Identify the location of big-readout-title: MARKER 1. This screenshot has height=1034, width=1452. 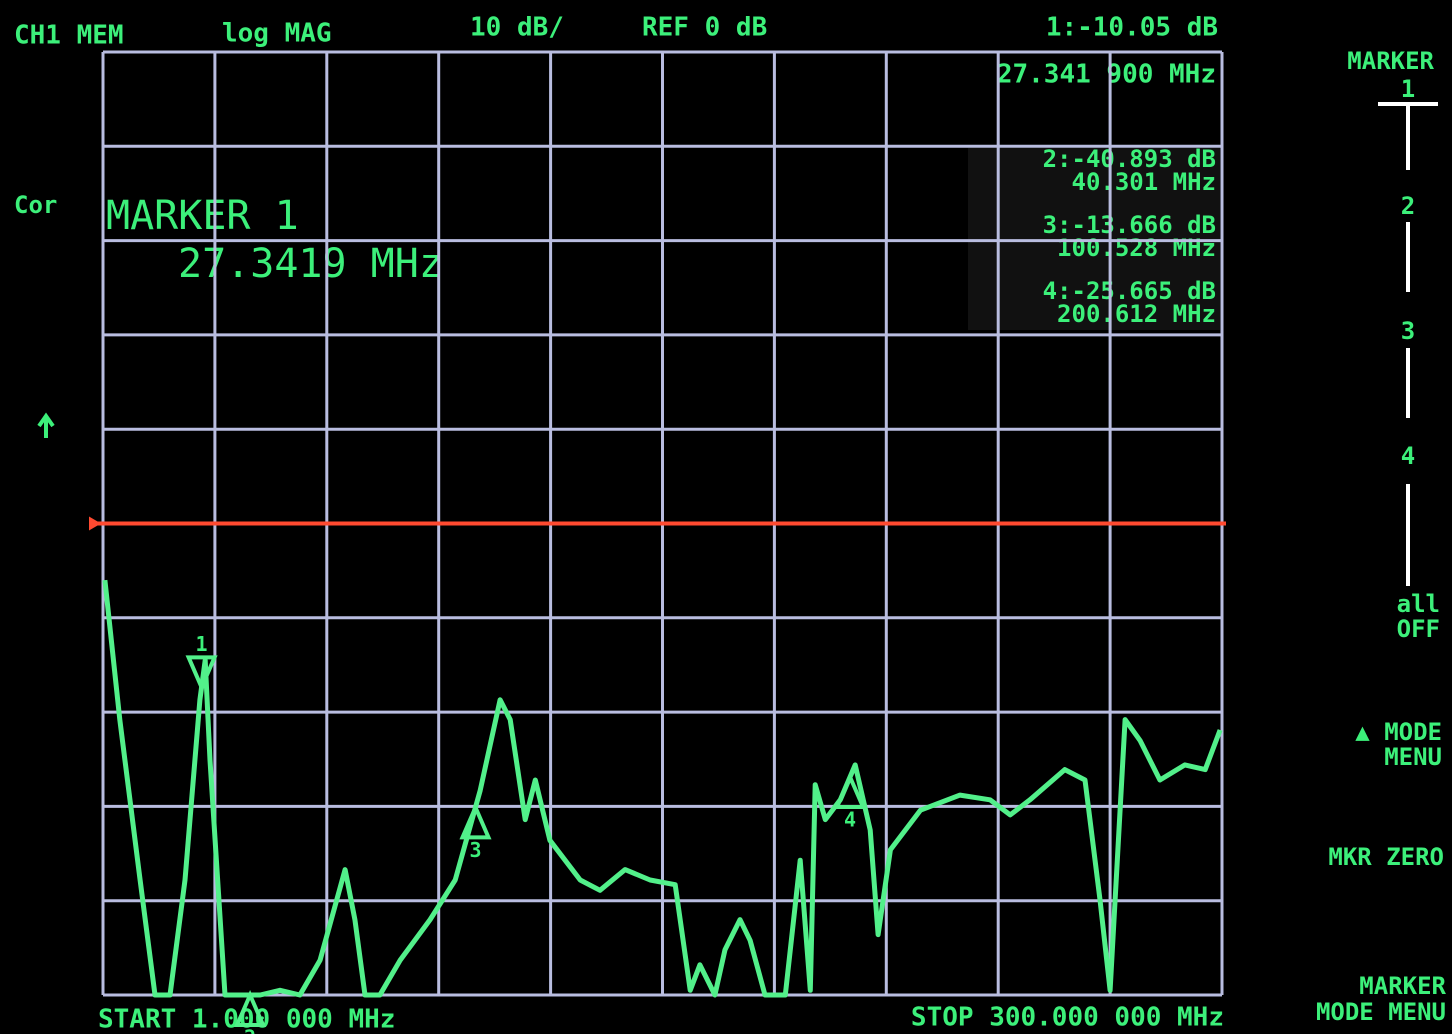
(202, 216).